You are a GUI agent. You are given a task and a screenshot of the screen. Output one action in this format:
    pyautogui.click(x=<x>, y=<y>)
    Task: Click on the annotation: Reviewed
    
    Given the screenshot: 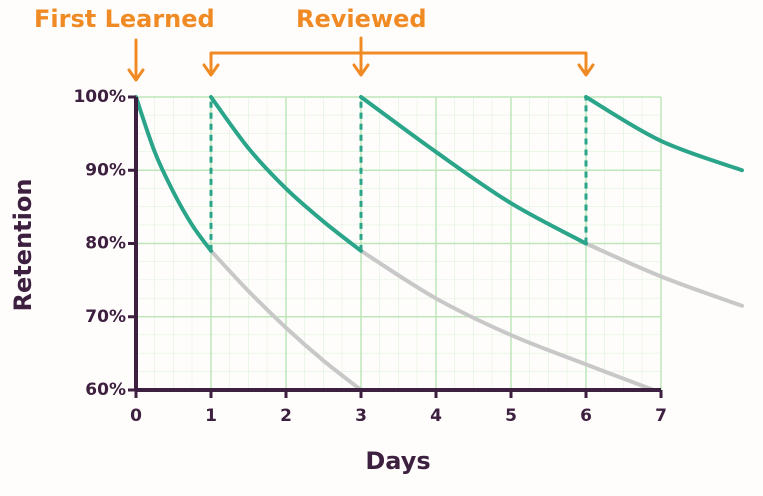 What is the action you would take?
    pyautogui.click(x=361, y=19)
    